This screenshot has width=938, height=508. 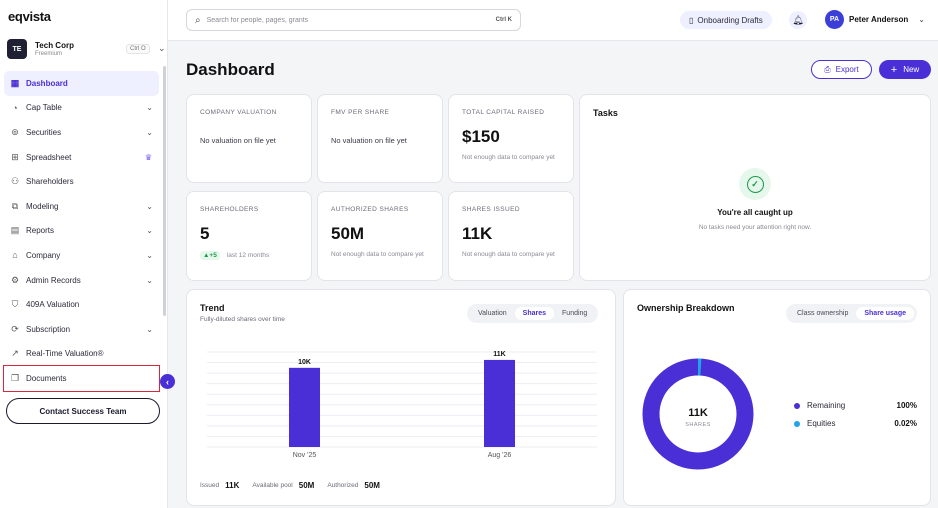 I want to click on onboarding-drafts-button: ▯ Onboarding Drafts, so click(x=726, y=20).